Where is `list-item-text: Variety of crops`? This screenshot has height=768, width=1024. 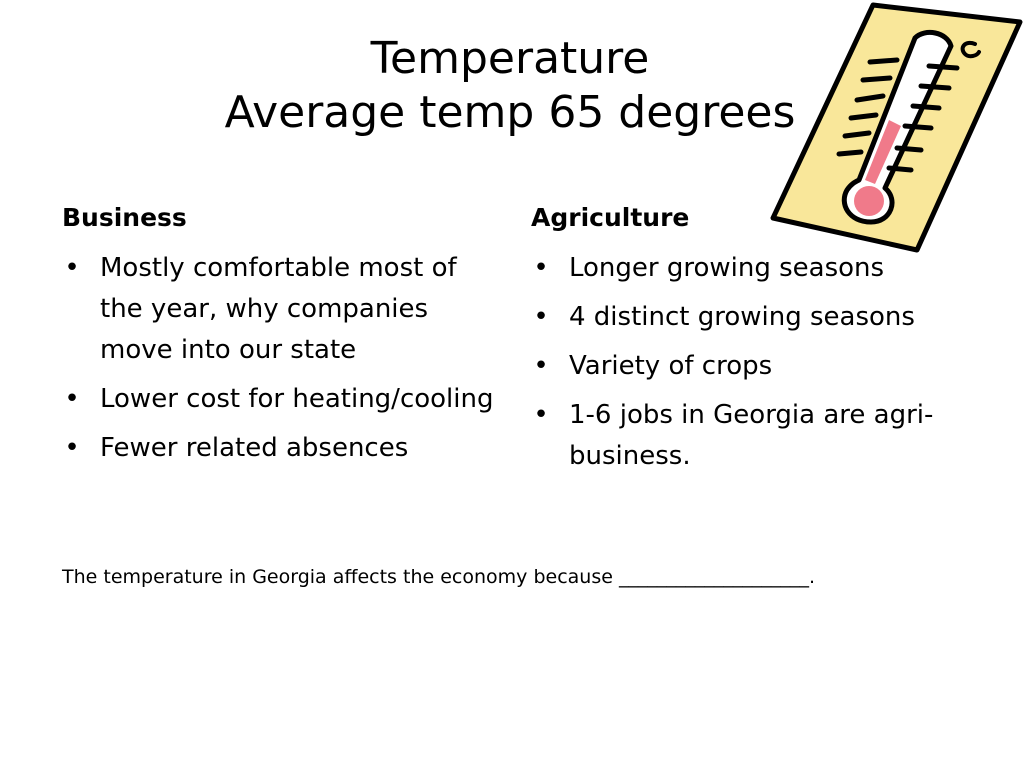 list-item-text: Variety of crops is located at coordinates (671, 366).